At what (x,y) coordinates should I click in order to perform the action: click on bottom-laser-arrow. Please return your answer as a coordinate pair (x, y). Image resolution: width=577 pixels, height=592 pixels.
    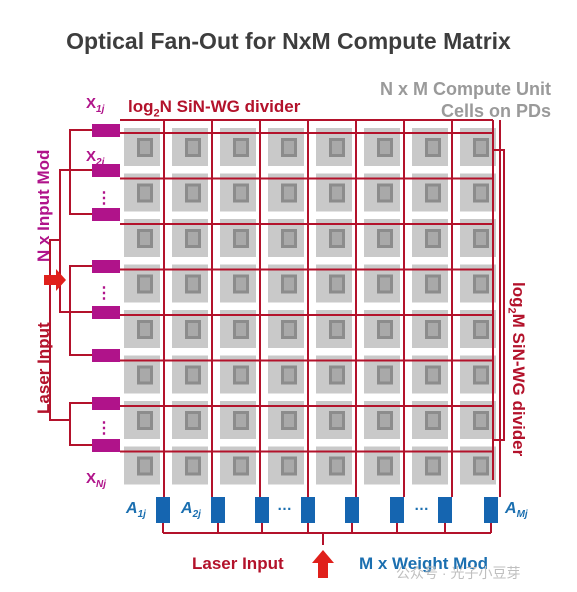
    Looking at the image, I should click on (323, 564).